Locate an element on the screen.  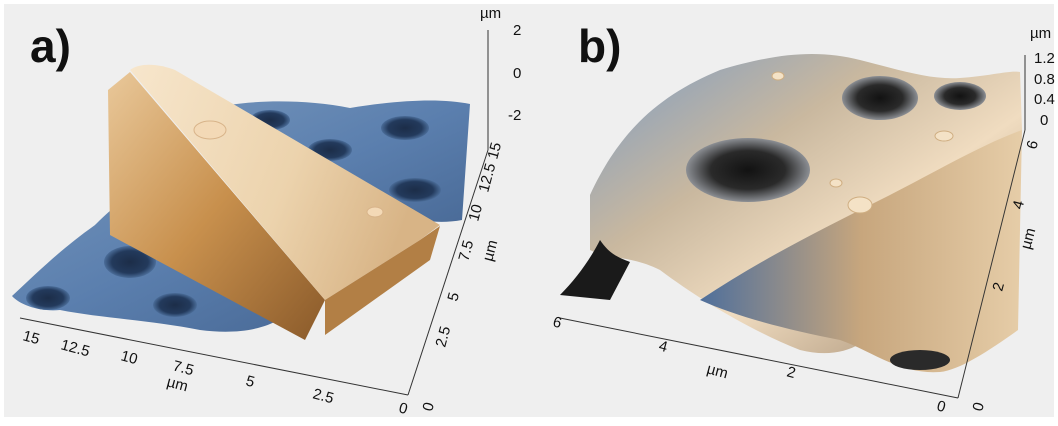
panel-a-z-ticks: 2 0 -2 is located at coordinates (514, 73).